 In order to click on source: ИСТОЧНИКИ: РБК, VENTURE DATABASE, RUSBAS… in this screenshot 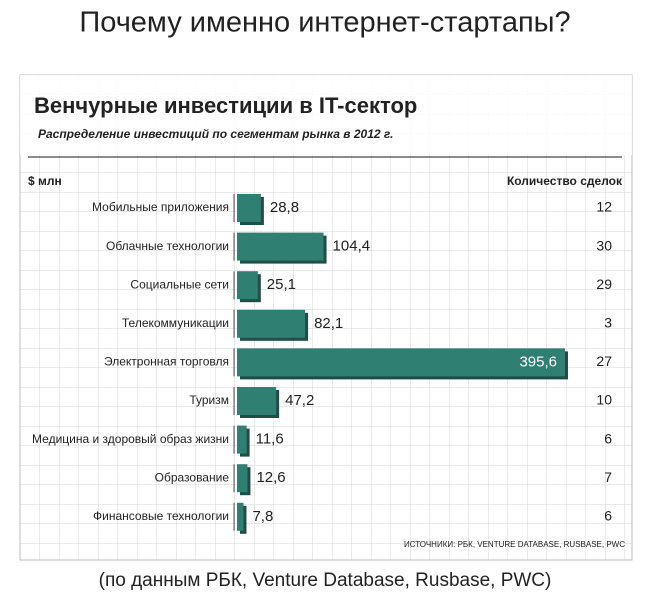, I will do `click(514, 544)`.